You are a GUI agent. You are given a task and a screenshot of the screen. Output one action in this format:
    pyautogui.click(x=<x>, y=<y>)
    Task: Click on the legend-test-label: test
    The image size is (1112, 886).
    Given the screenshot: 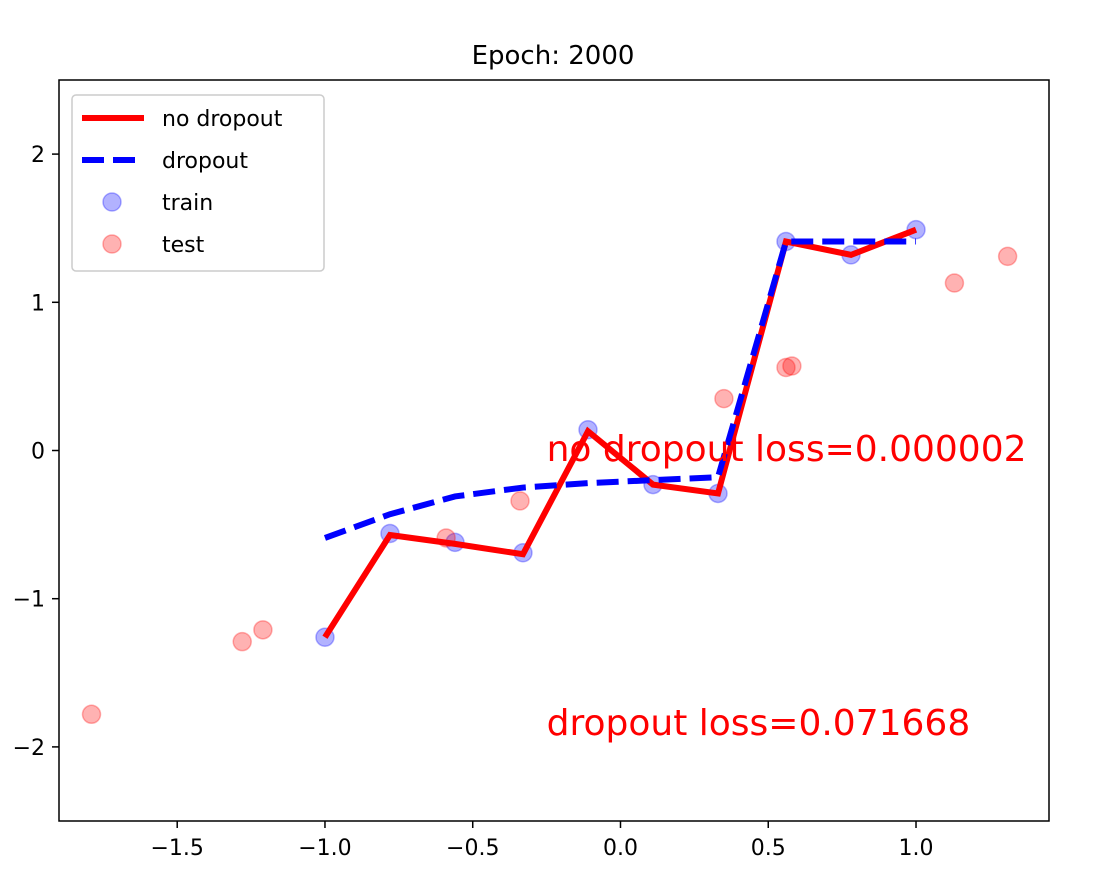 What is the action you would take?
    pyautogui.click(x=183, y=245)
    